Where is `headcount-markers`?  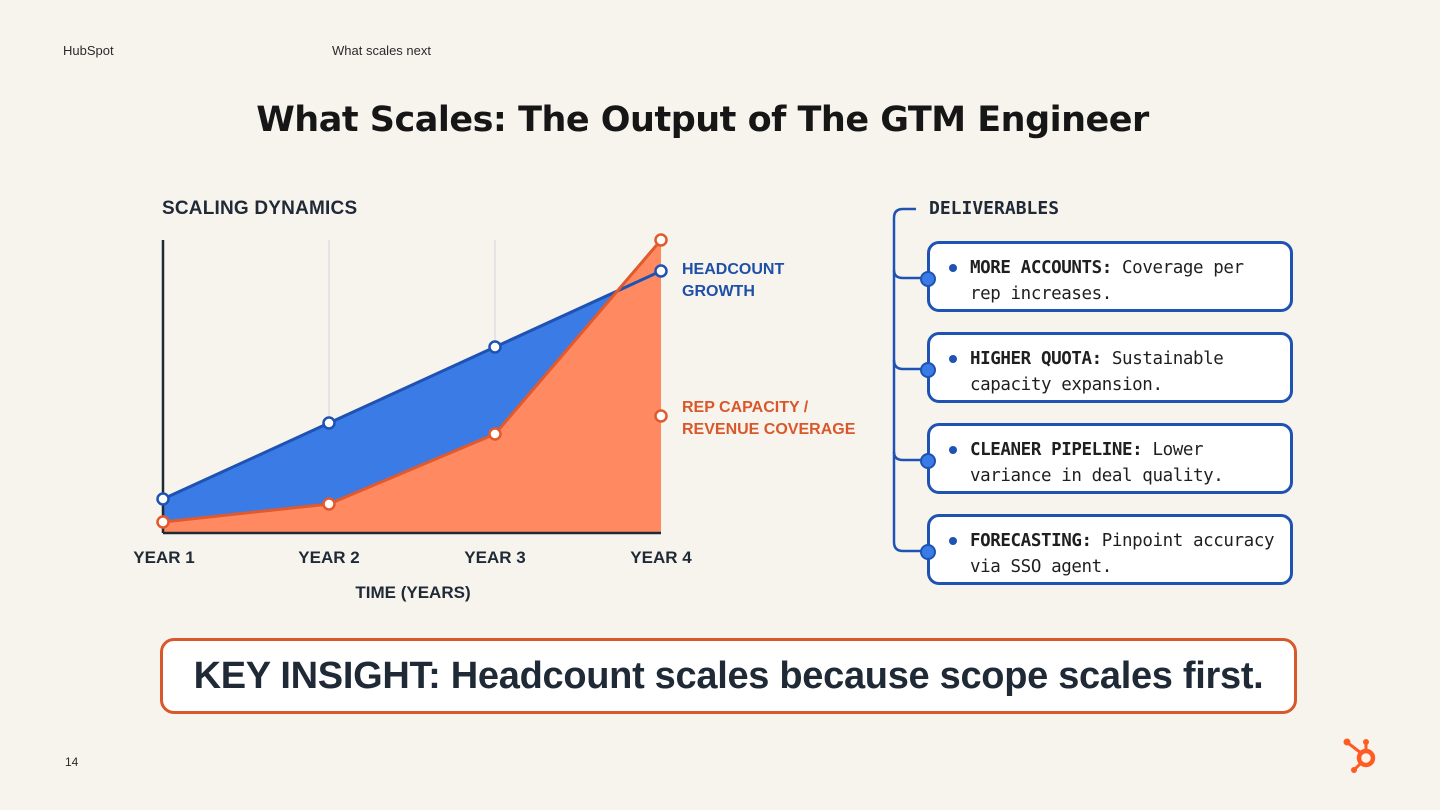 headcount-markers is located at coordinates (412, 385).